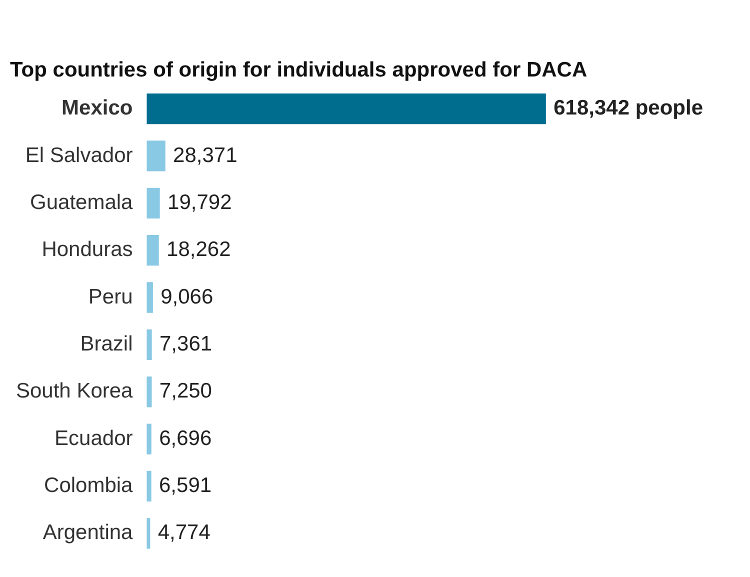 The image size is (750, 577). I want to click on y-tick-label: Colombia, so click(89, 486).